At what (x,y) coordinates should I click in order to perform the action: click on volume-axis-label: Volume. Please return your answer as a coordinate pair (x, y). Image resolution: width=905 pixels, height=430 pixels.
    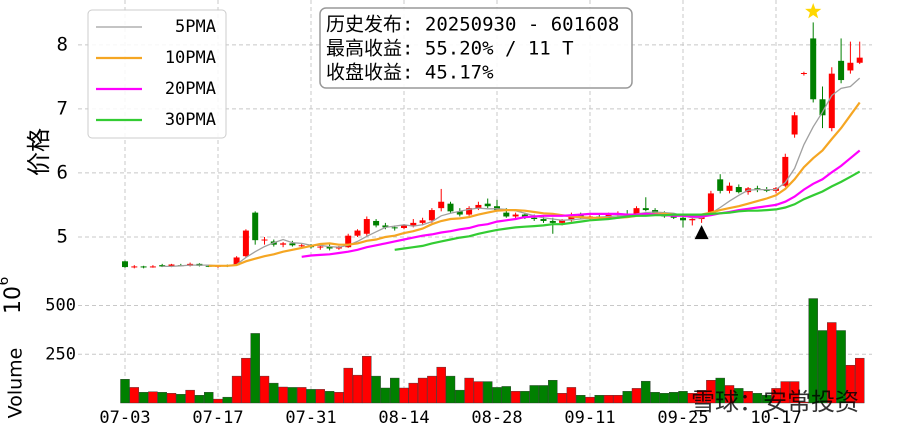
    Looking at the image, I should click on (16, 383).